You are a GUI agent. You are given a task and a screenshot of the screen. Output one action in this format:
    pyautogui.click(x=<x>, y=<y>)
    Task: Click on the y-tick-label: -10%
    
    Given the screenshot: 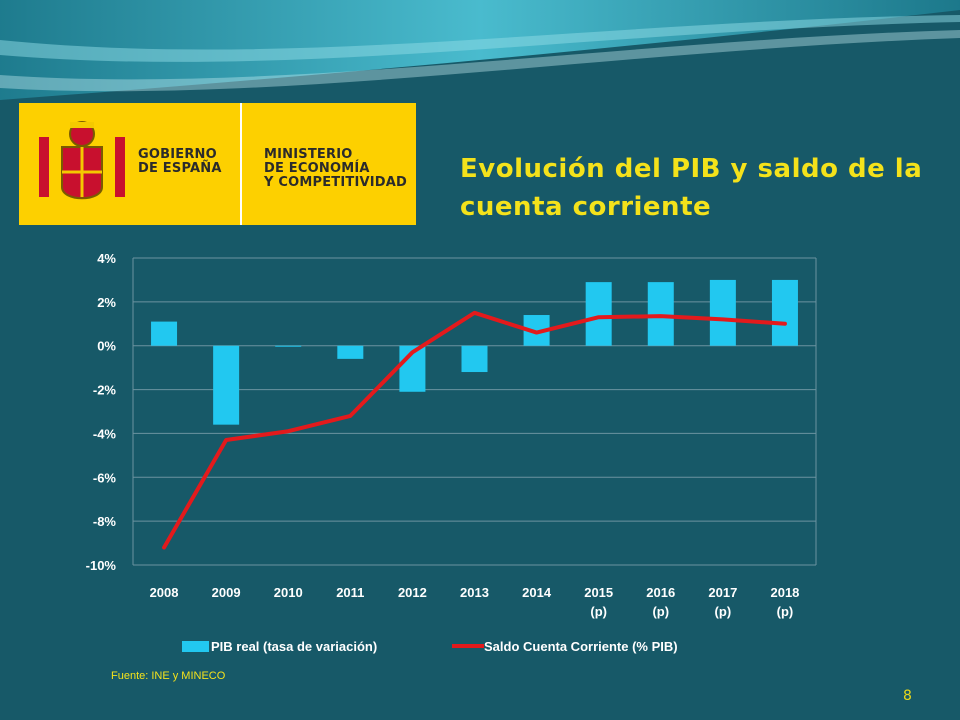 What is the action you would take?
    pyautogui.click(x=101, y=565)
    